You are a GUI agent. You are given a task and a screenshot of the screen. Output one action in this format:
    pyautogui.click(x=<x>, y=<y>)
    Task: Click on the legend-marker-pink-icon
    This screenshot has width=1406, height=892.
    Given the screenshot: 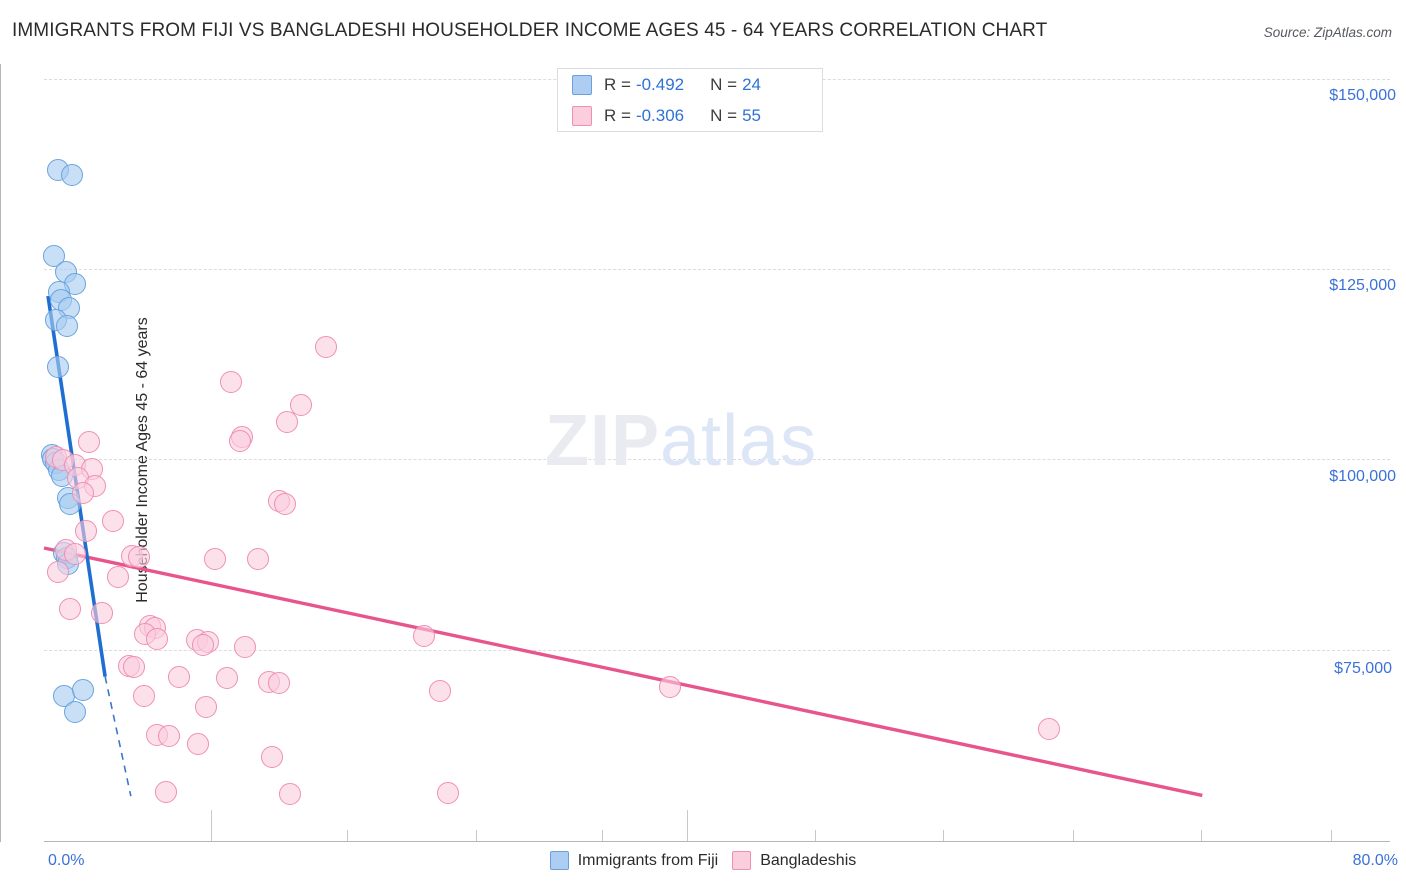 What is the action you would take?
    pyautogui.click(x=742, y=860)
    